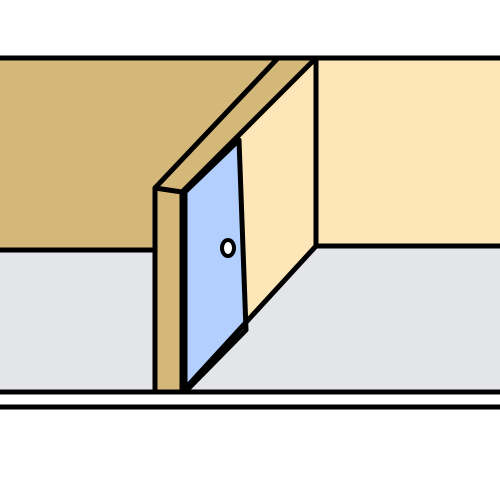 This screenshot has height=500, width=500. Describe the element at coordinates (249, 125) in the screenshot. I see `partition-ridge` at that location.